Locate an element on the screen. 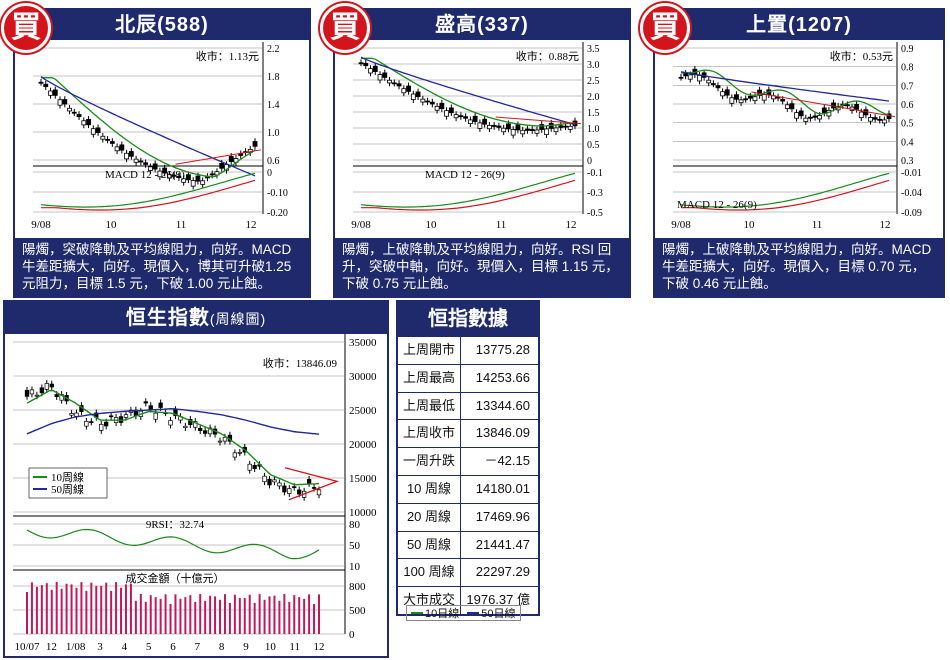 The width and height of the screenshot is (950, 660). legend-swatch-50d is located at coordinates (473, 613).